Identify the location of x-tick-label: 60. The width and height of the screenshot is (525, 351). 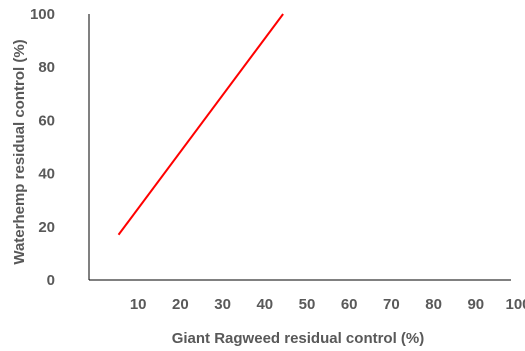
(349, 304).